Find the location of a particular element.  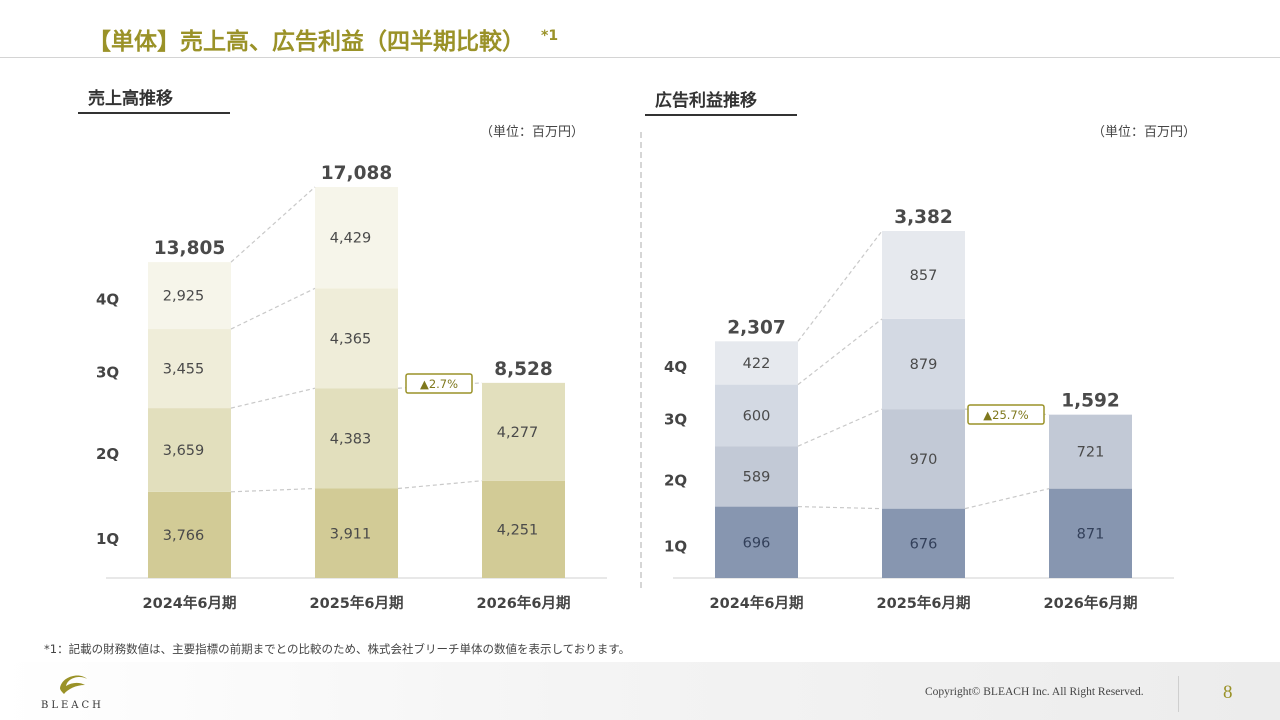

profit-quarter-label-3q: 3Q is located at coordinates (675, 419).